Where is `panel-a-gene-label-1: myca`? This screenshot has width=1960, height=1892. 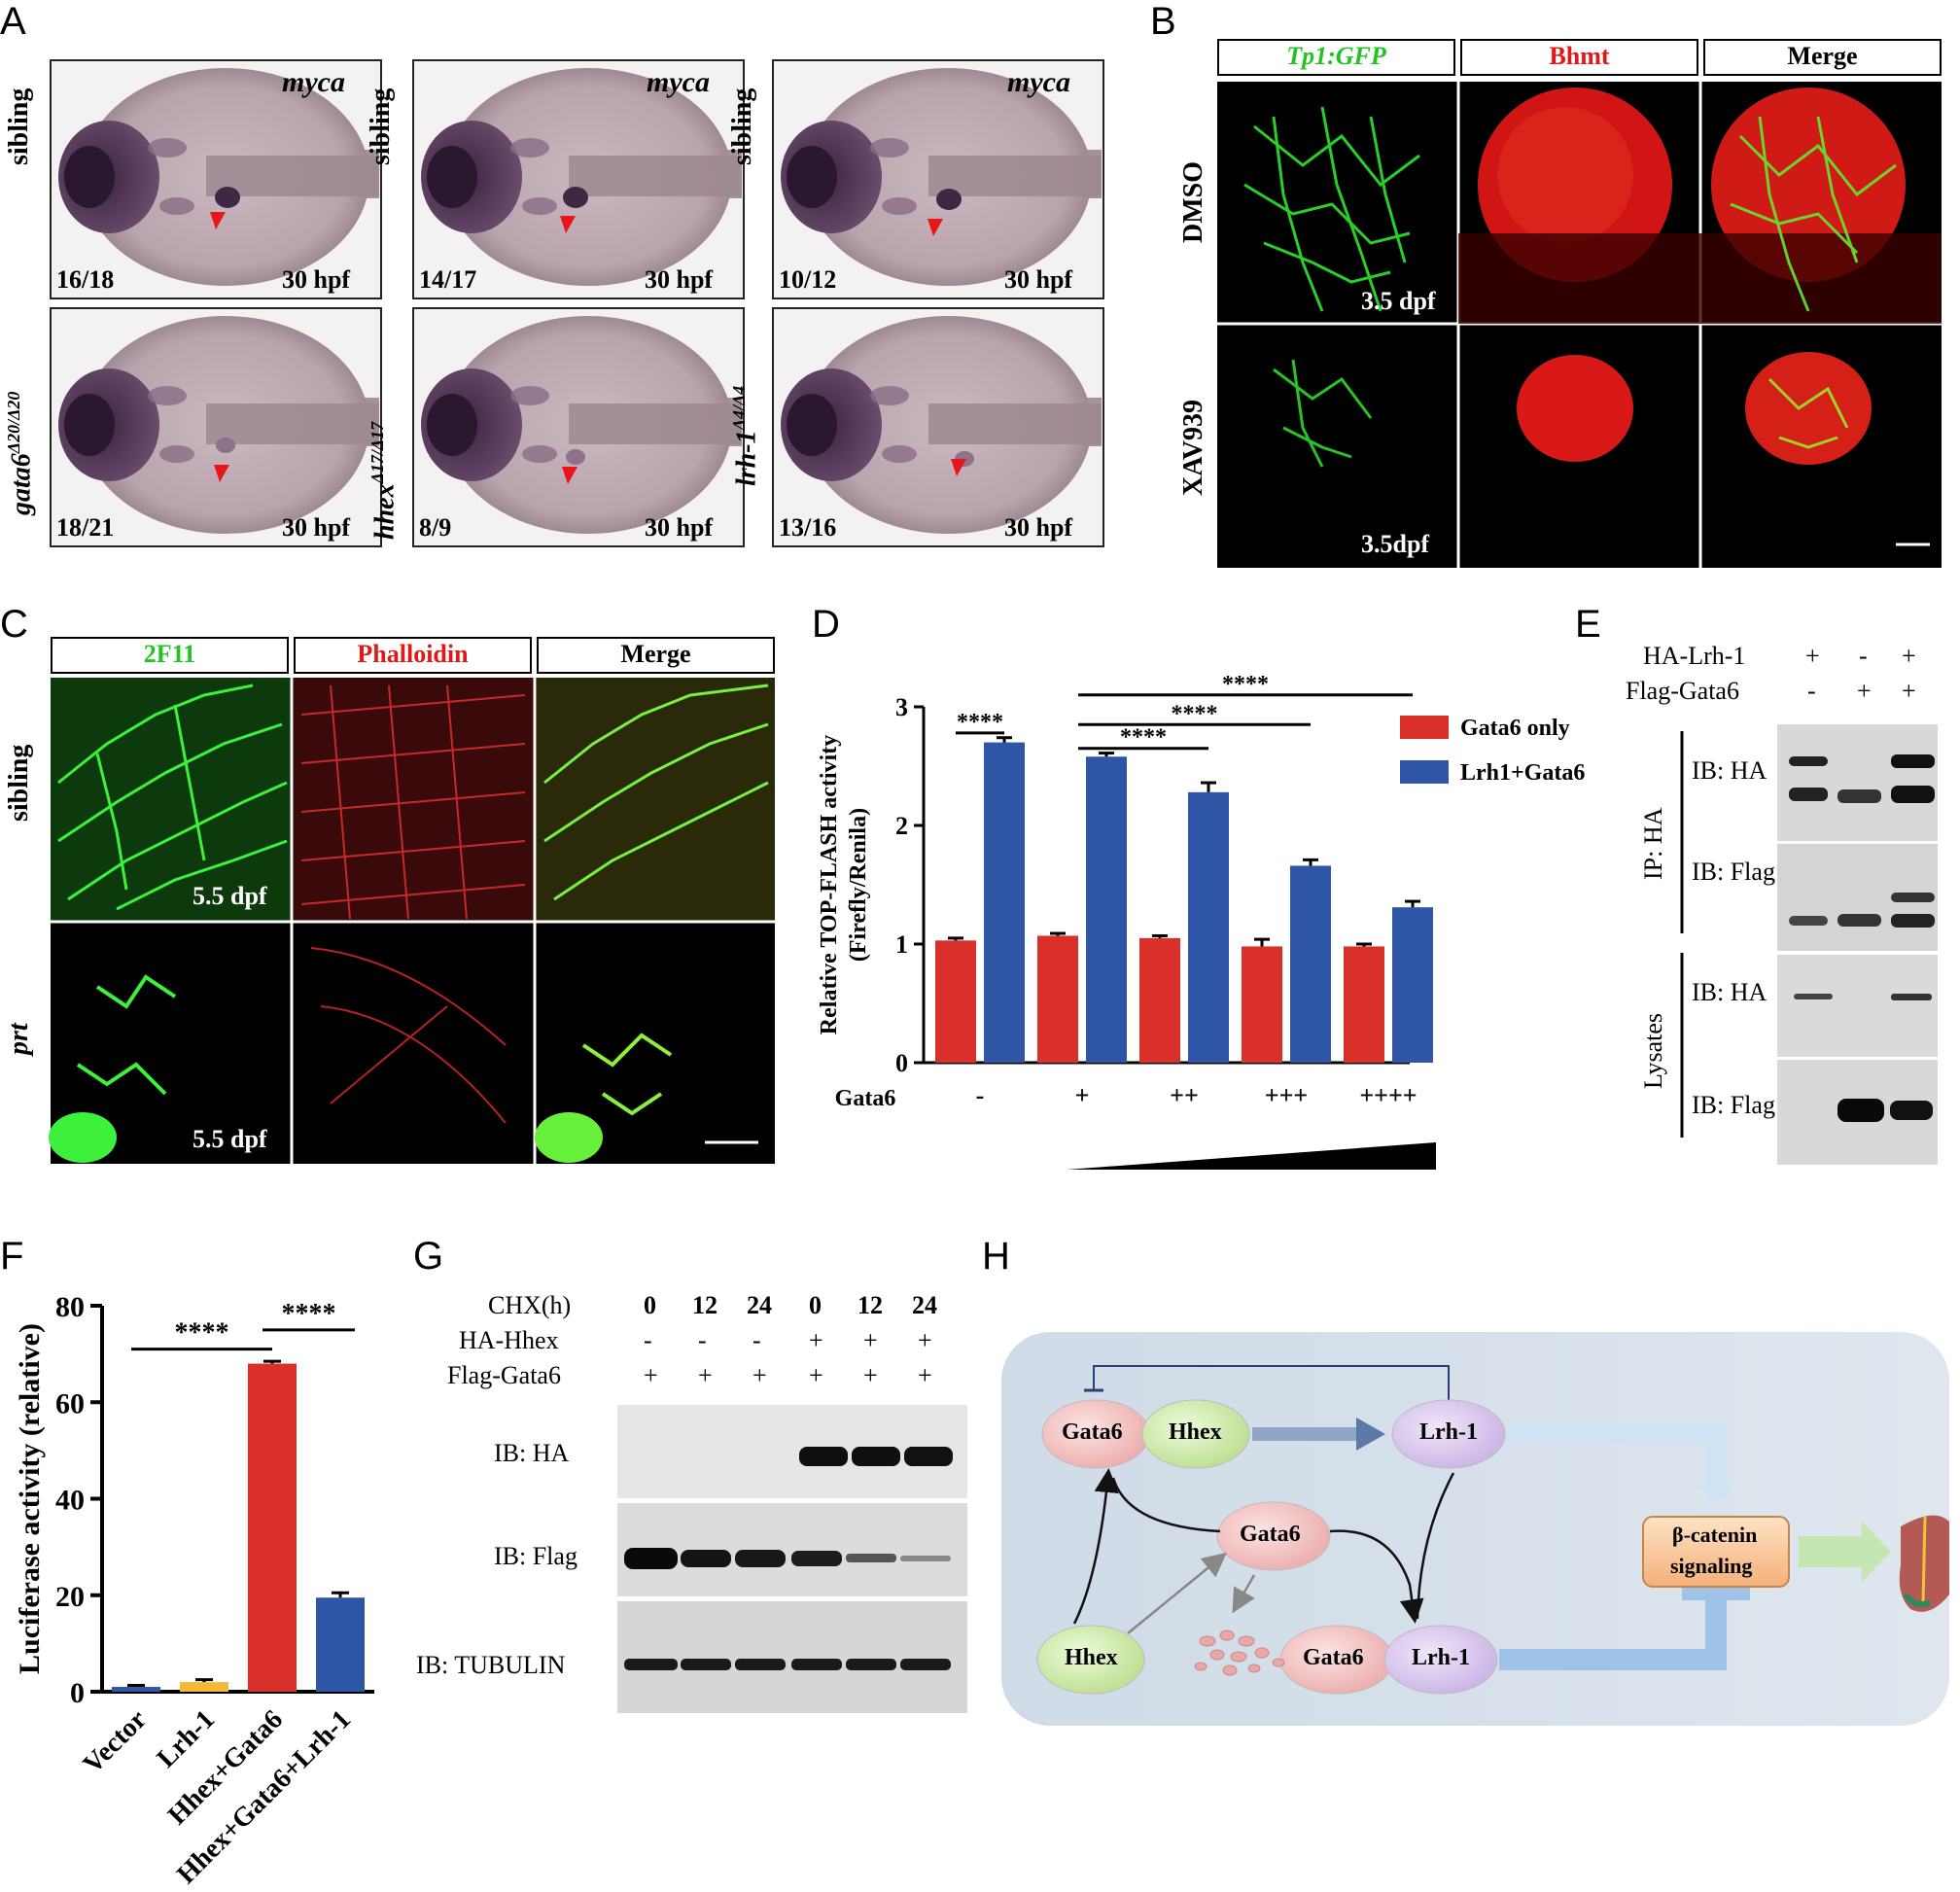 panel-a-gene-label-1: myca is located at coordinates (313, 82).